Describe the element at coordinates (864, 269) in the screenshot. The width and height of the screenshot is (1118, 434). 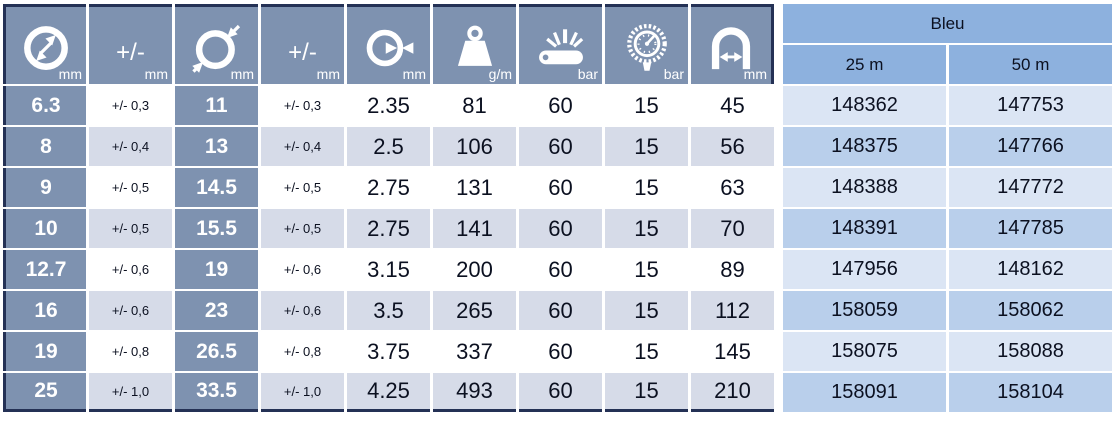
I see `cell-ref-25m: 147956` at that location.